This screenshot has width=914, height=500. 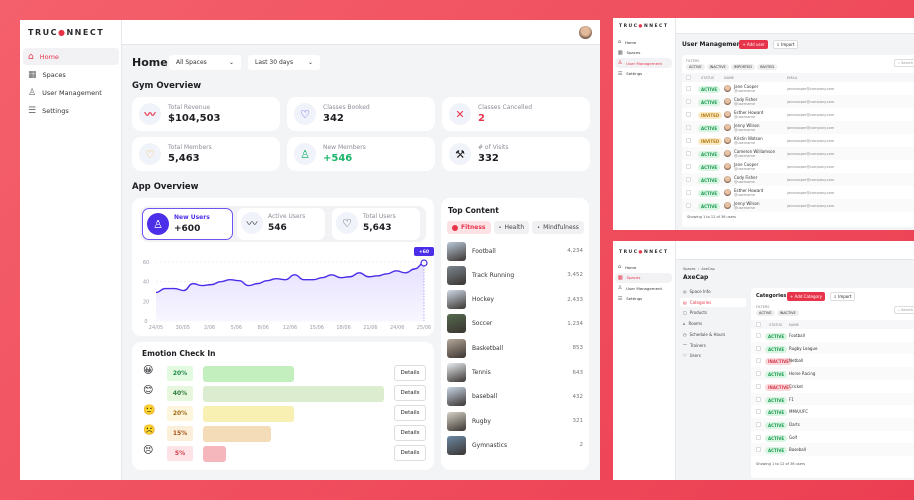 What do you see at coordinates (832, 348) in the screenshot?
I see `table-row: ACTIVE Rugby League` at bounding box center [832, 348].